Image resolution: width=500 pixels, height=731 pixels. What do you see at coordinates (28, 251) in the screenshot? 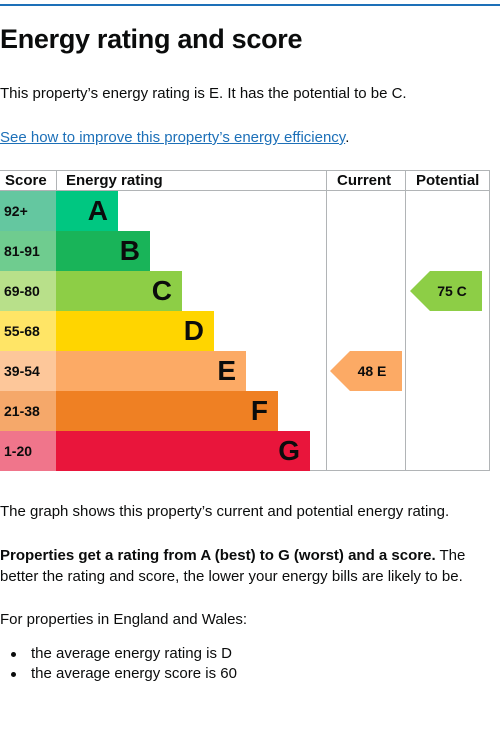
I see `band-score-range: 81-91` at bounding box center [28, 251].